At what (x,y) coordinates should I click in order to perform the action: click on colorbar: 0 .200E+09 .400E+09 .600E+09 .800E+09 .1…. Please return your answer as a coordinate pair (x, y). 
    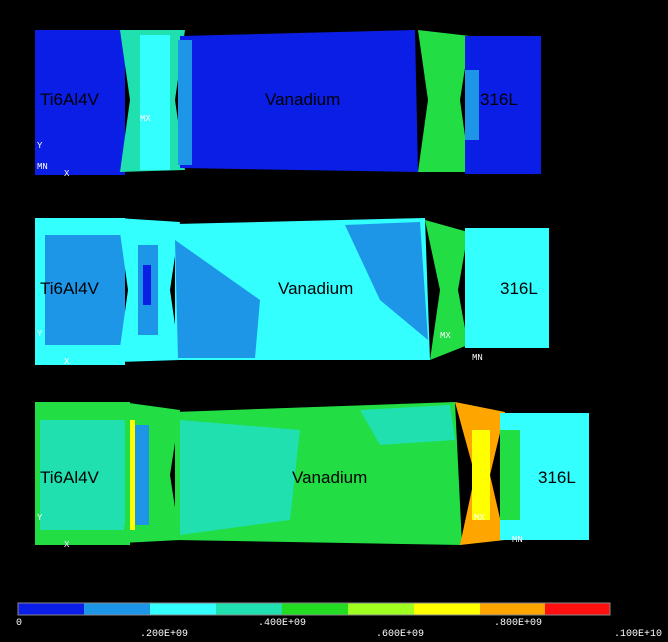
    Looking at the image, I should click on (339, 621).